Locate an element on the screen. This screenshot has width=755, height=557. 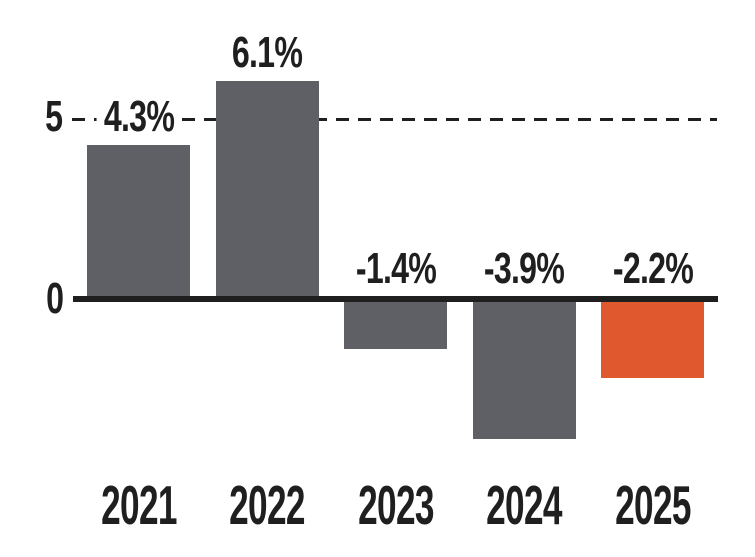
category-label-2024: 2024 is located at coordinates (524, 505).